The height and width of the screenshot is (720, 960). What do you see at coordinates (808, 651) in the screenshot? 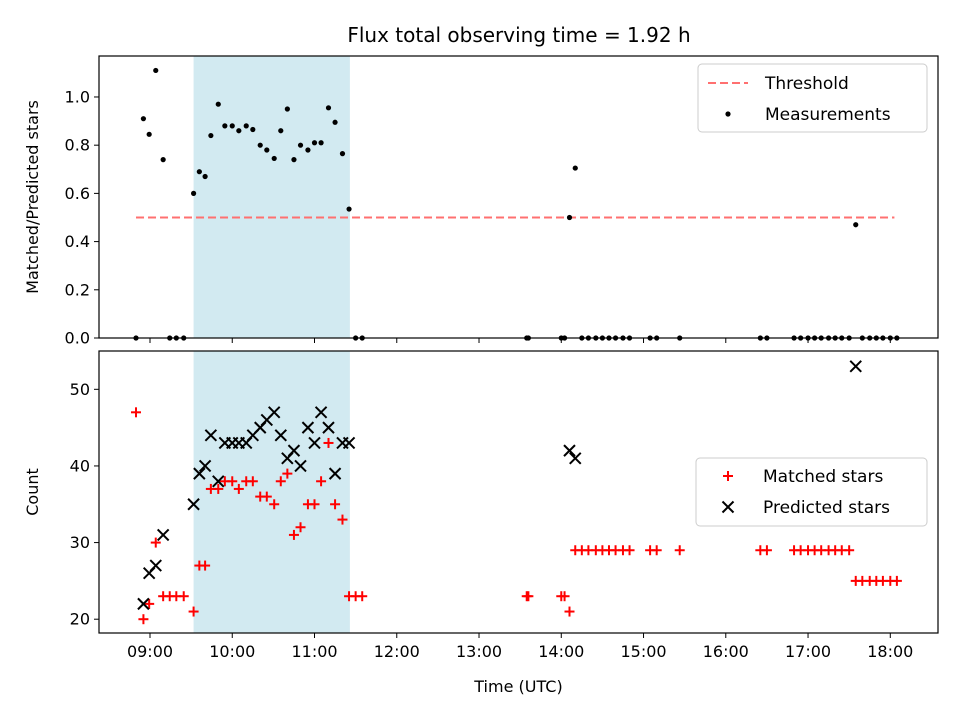
I see `x-tick-label: 17:00` at bounding box center [808, 651].